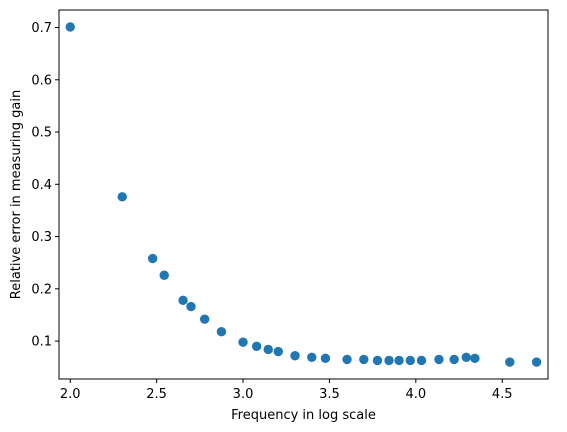 The image size is (567, 432). Describe the element at coordinates (303, 415) in the screenshot. I see `x-axis-label: Frequency in log scale` at that location.